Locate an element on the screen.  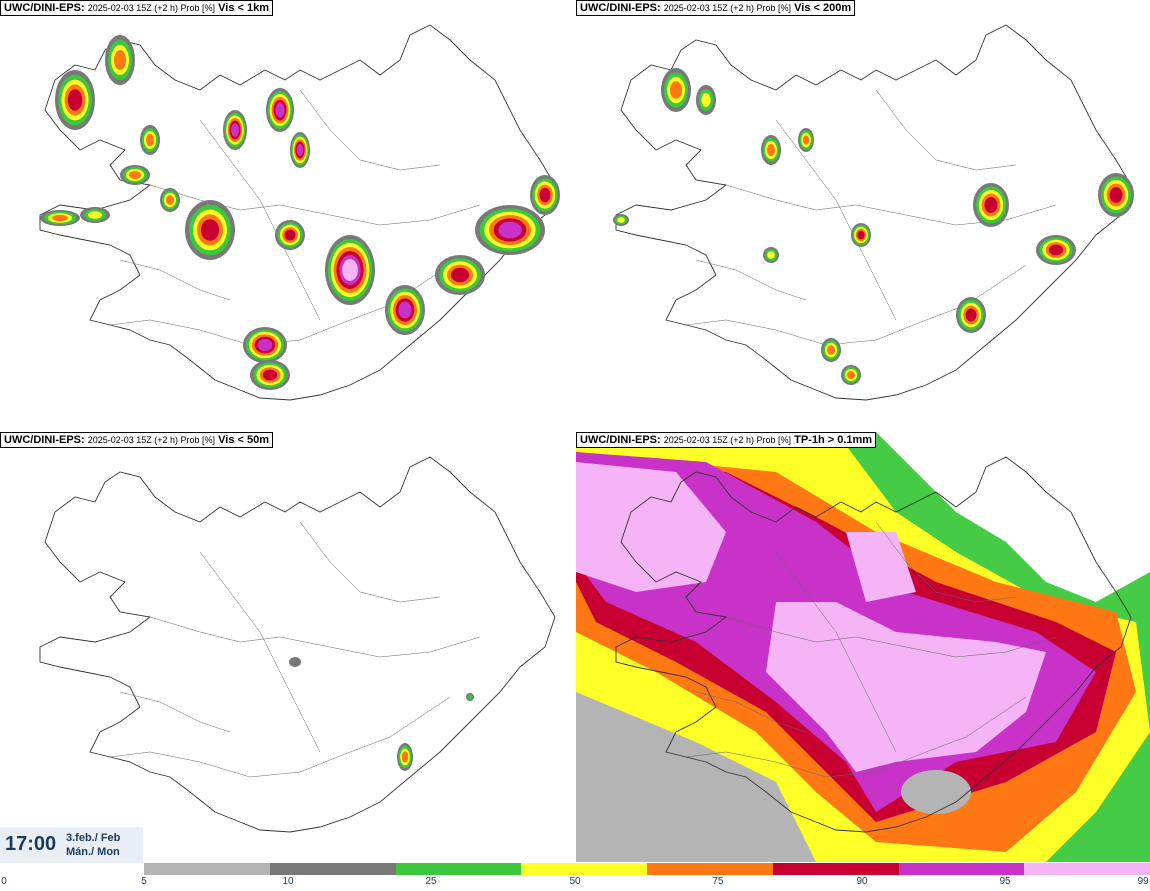
colorbar-tick-label: 99 is located at coordinates (1143, 881).